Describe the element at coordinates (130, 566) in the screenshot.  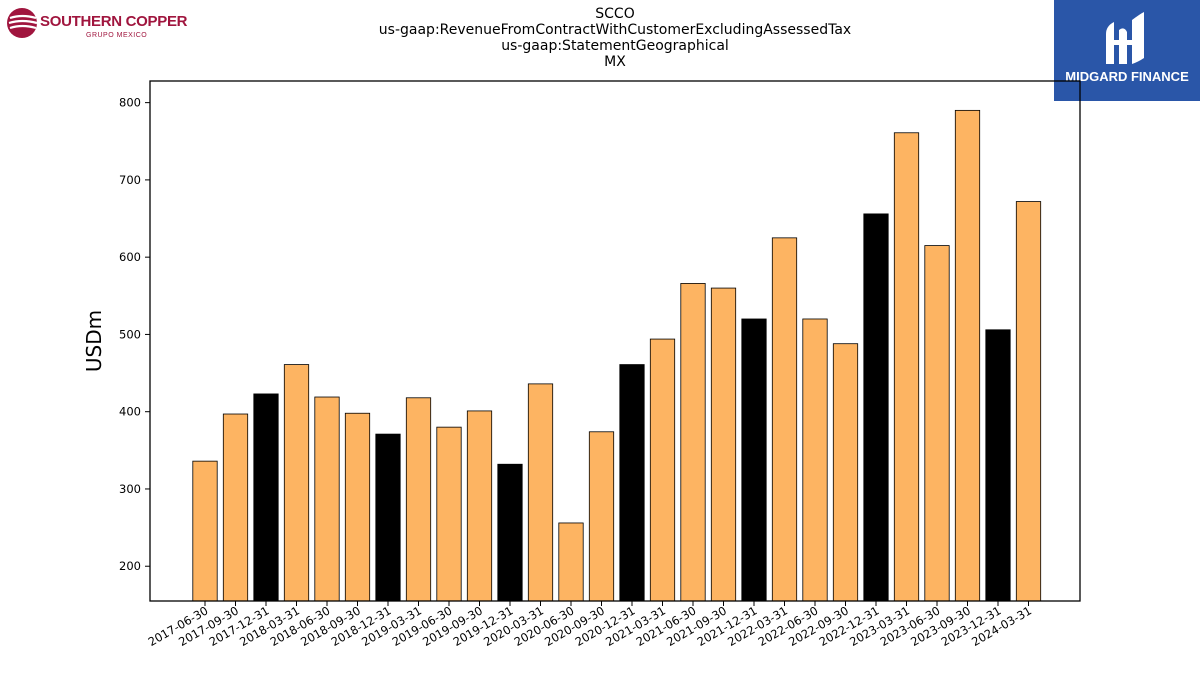
I see `y-tick-label: 200` at that location.